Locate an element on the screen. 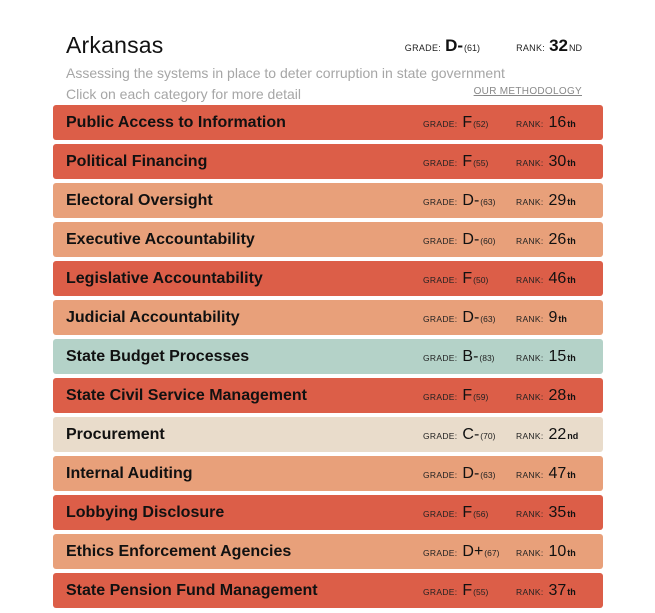  category-name: Internal Auditing is located at coordinates (129, 473).